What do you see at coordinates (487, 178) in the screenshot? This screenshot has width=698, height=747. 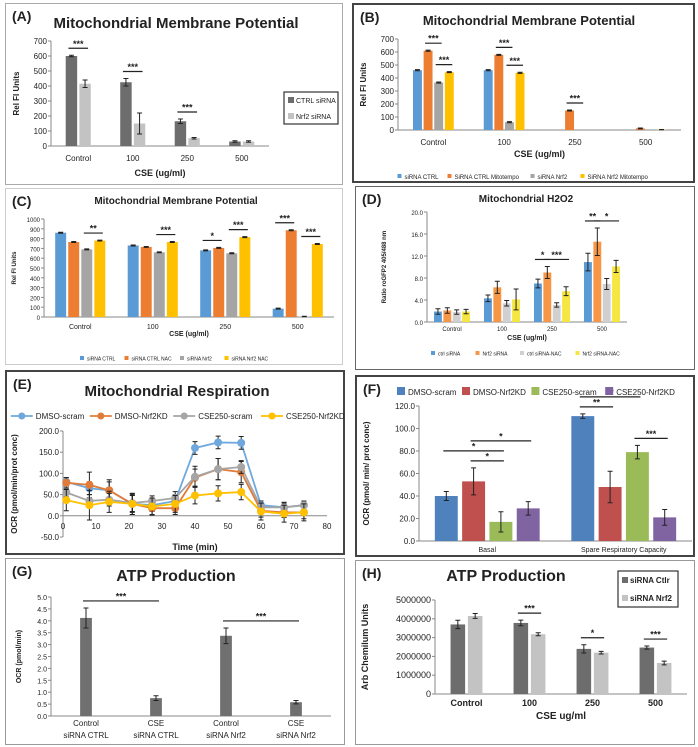 I see `legend-label: SiRNA CTRL Mitotempo` at bounding box center [487, 178].